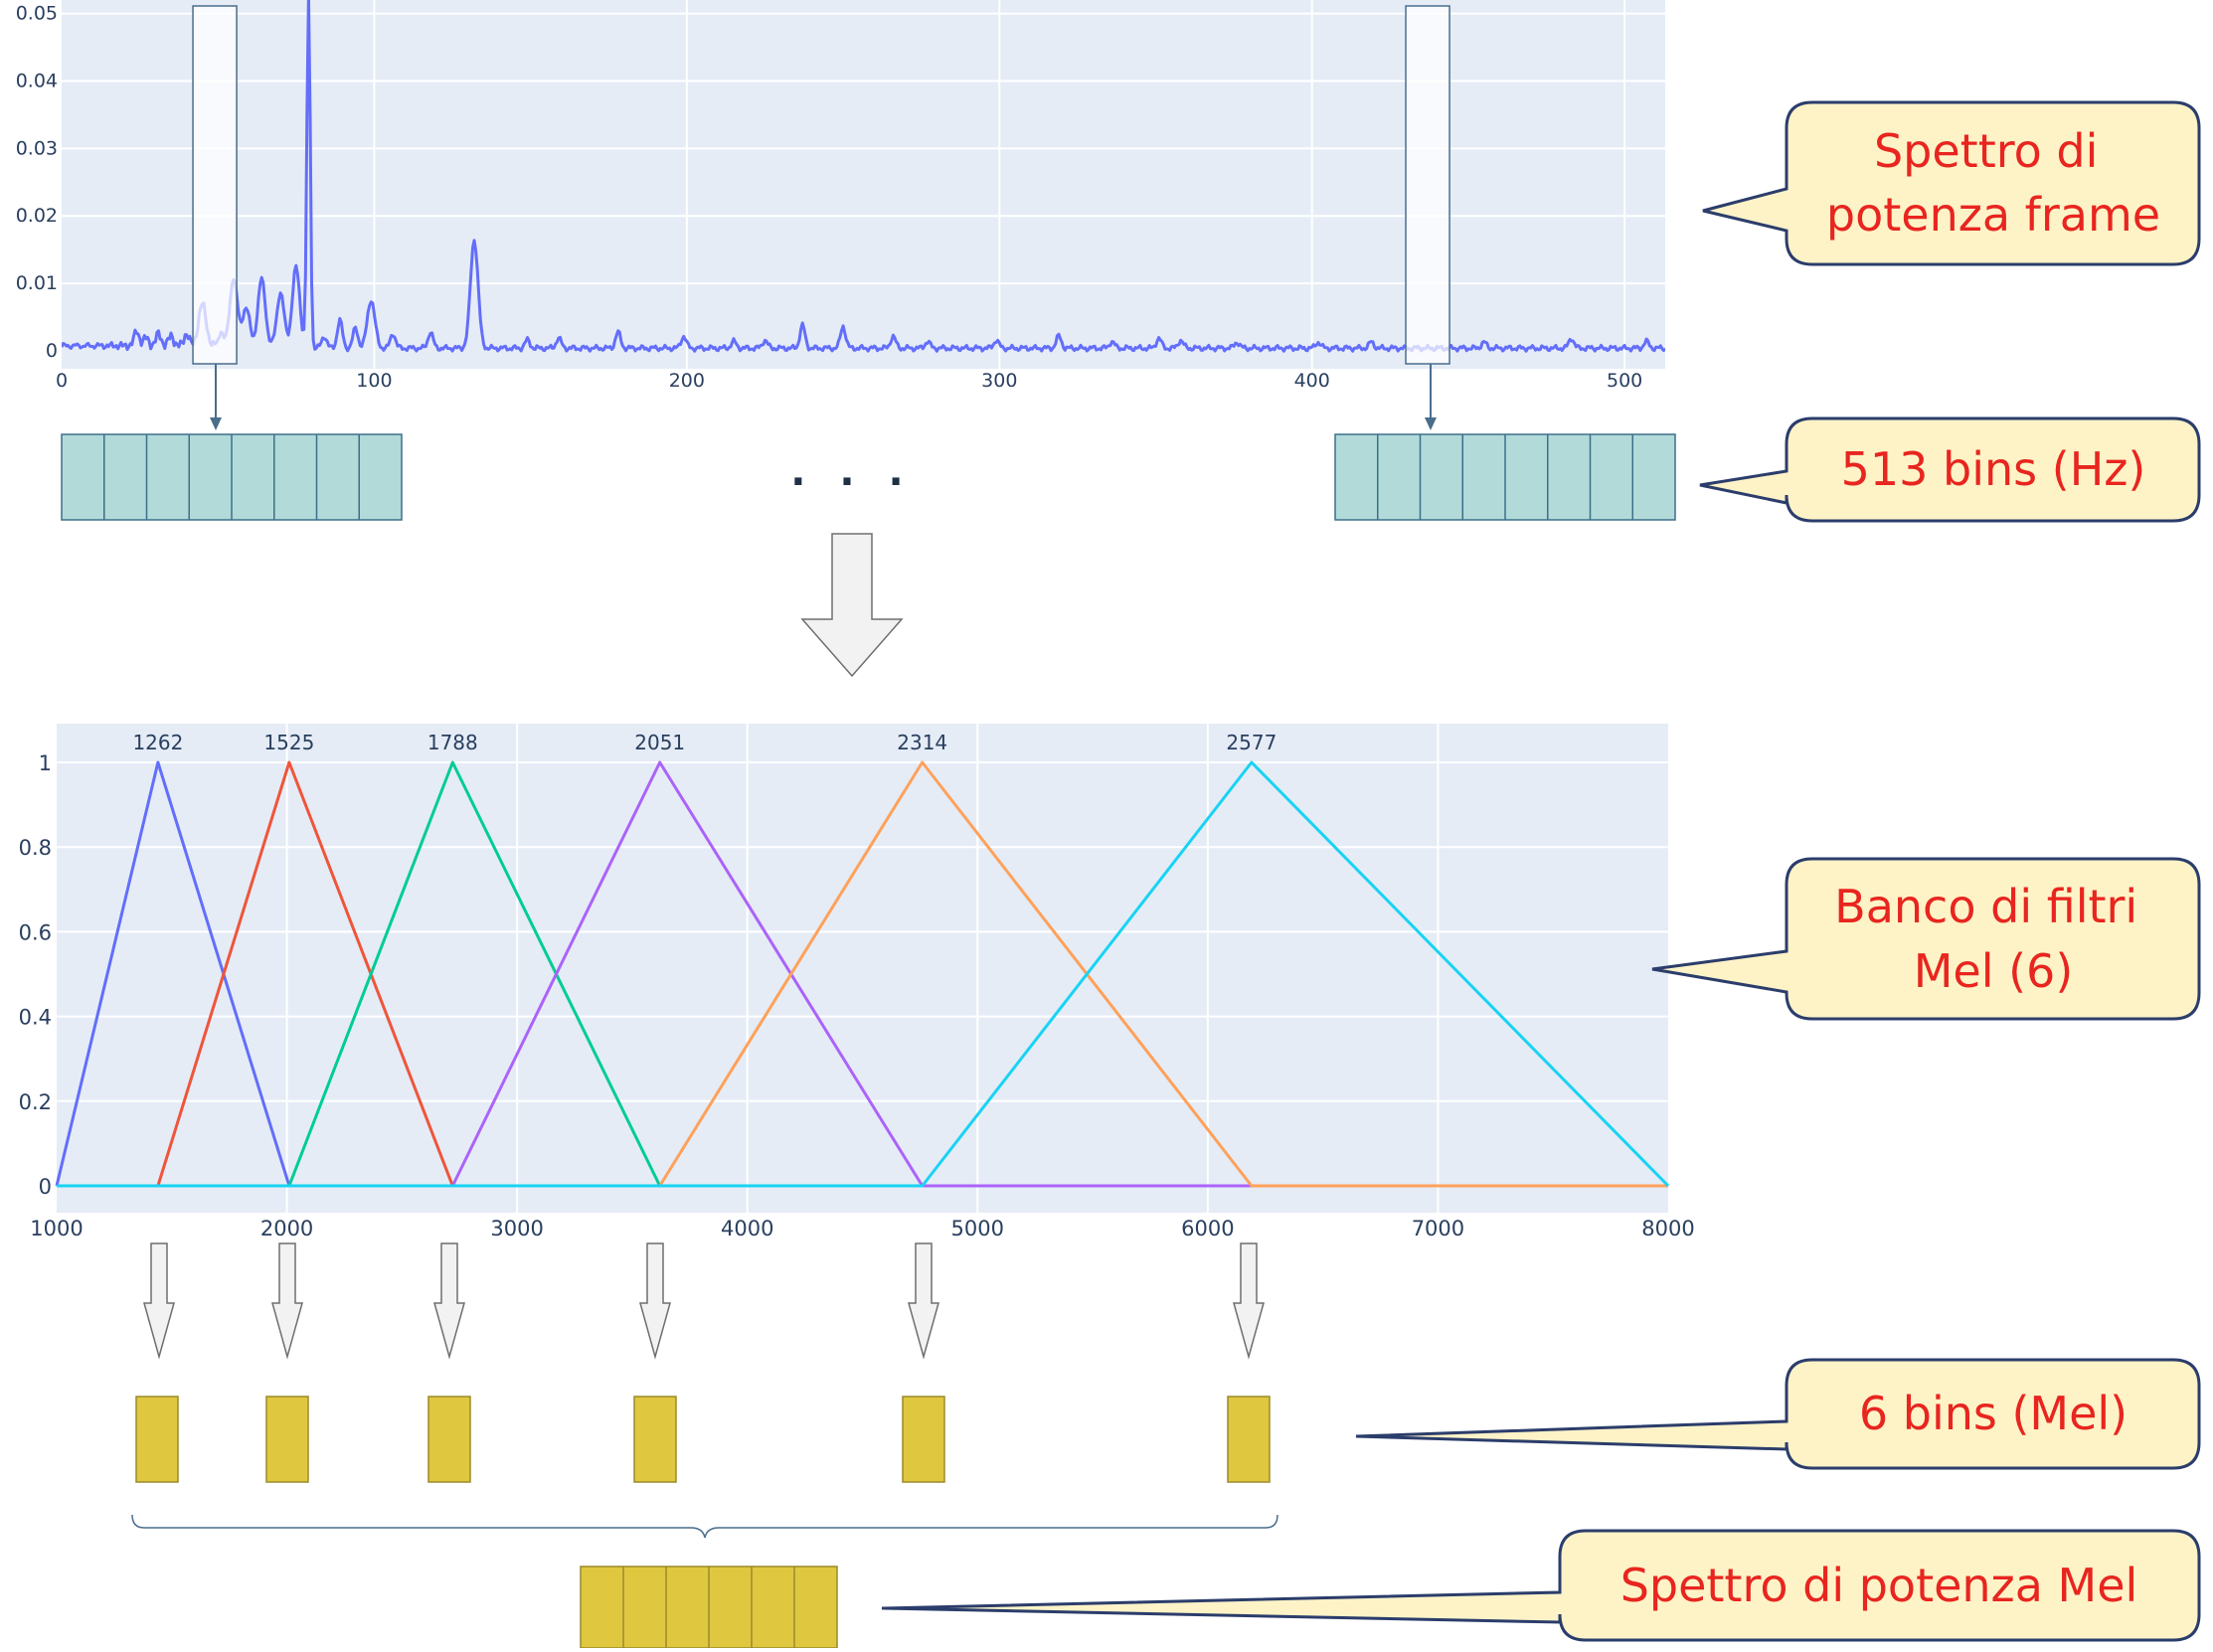  Describe the element at coordinates (37, 148) in the screenshot. I see `spectrum-y-tick-label: 0.03` at that location.